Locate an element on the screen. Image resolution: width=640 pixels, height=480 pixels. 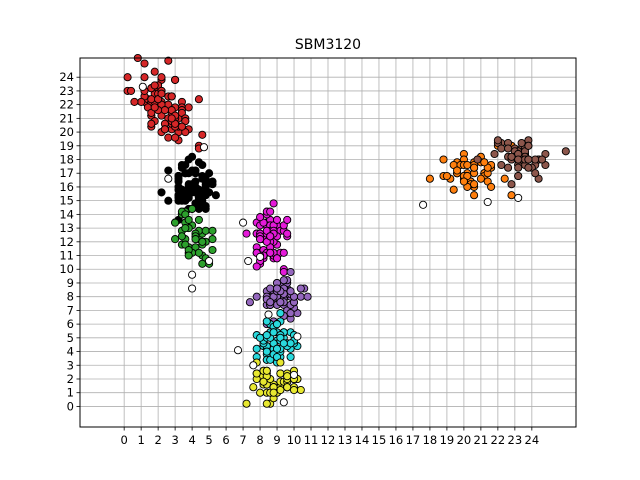
y-tick-label: 17 is located at coordinates (66, 173).